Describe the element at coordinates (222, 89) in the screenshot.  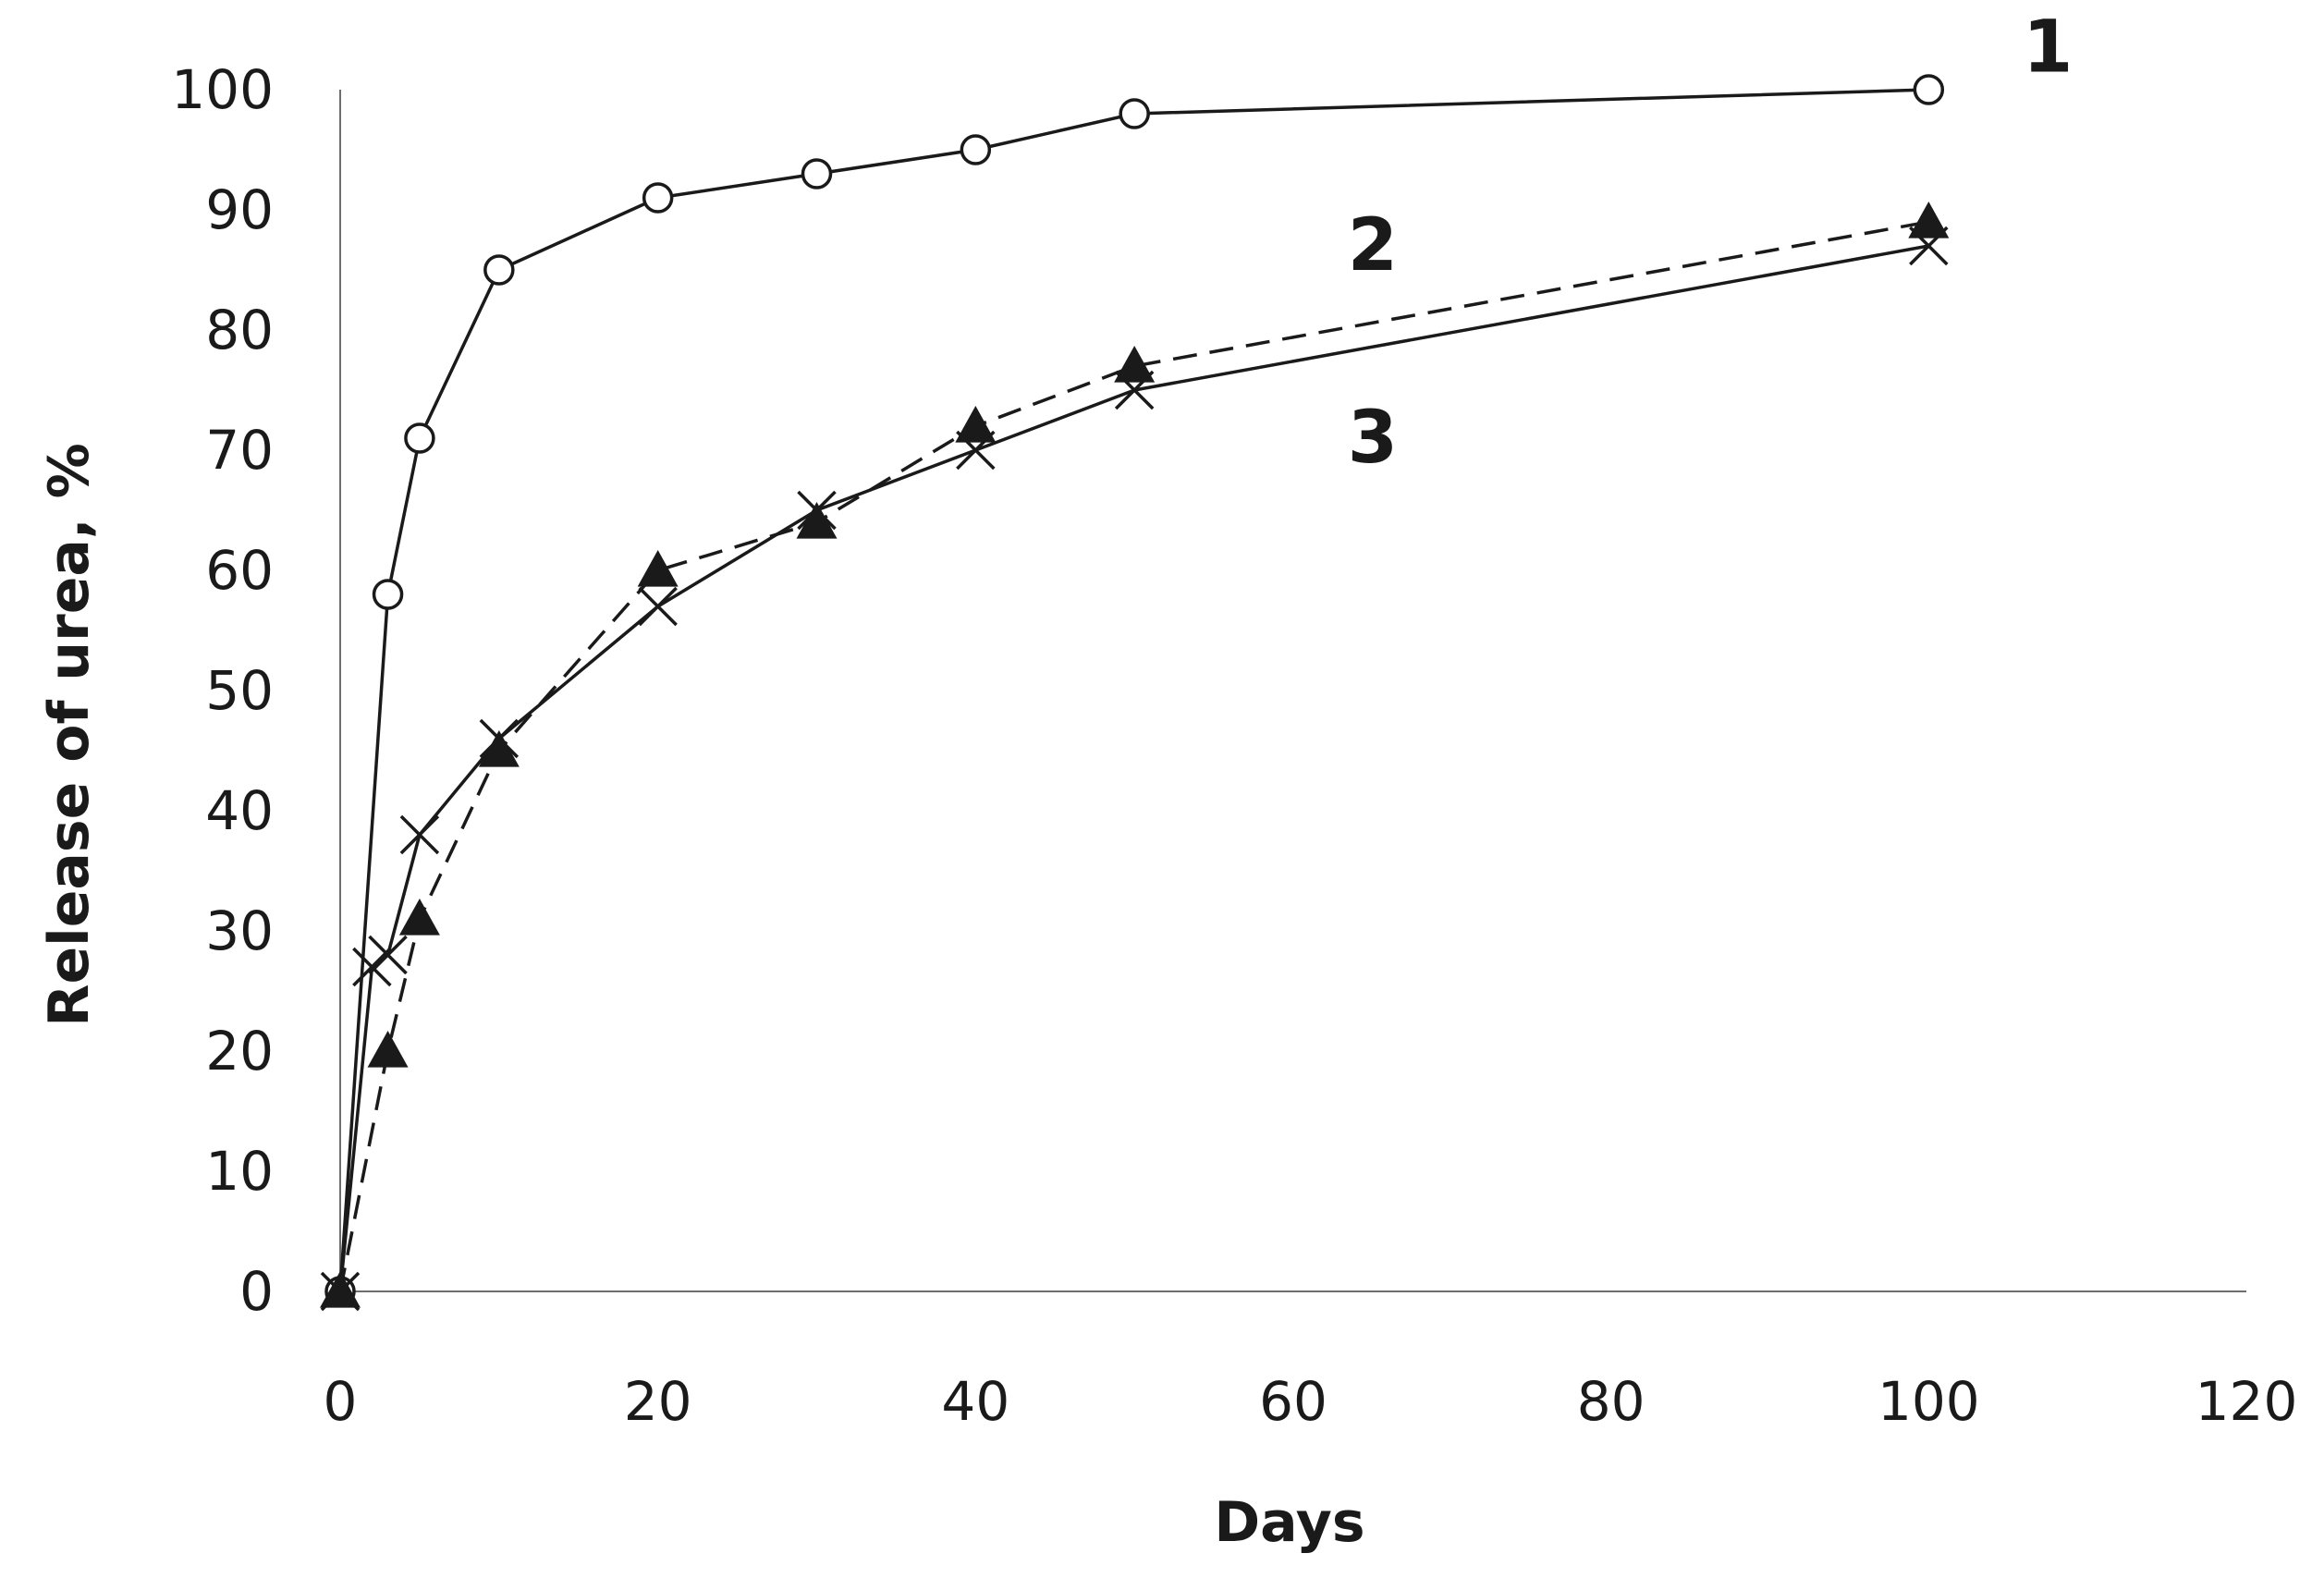
I see `y-tick-label: 100` at that location.